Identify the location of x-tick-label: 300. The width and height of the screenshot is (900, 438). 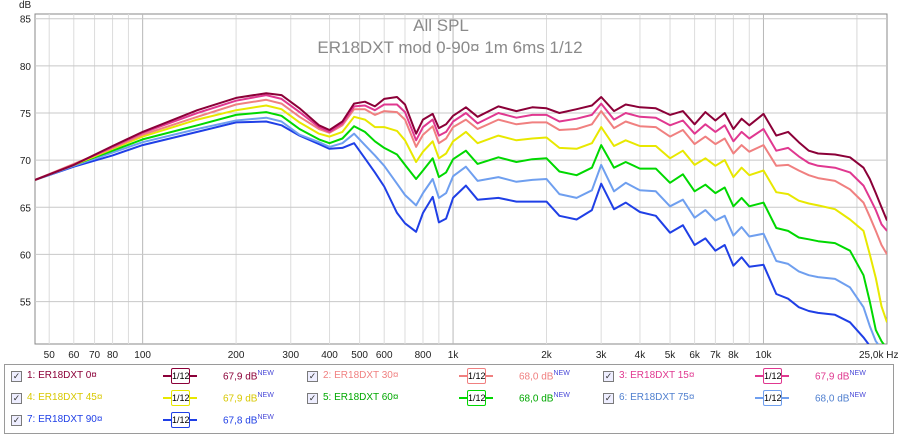
(290, 355).